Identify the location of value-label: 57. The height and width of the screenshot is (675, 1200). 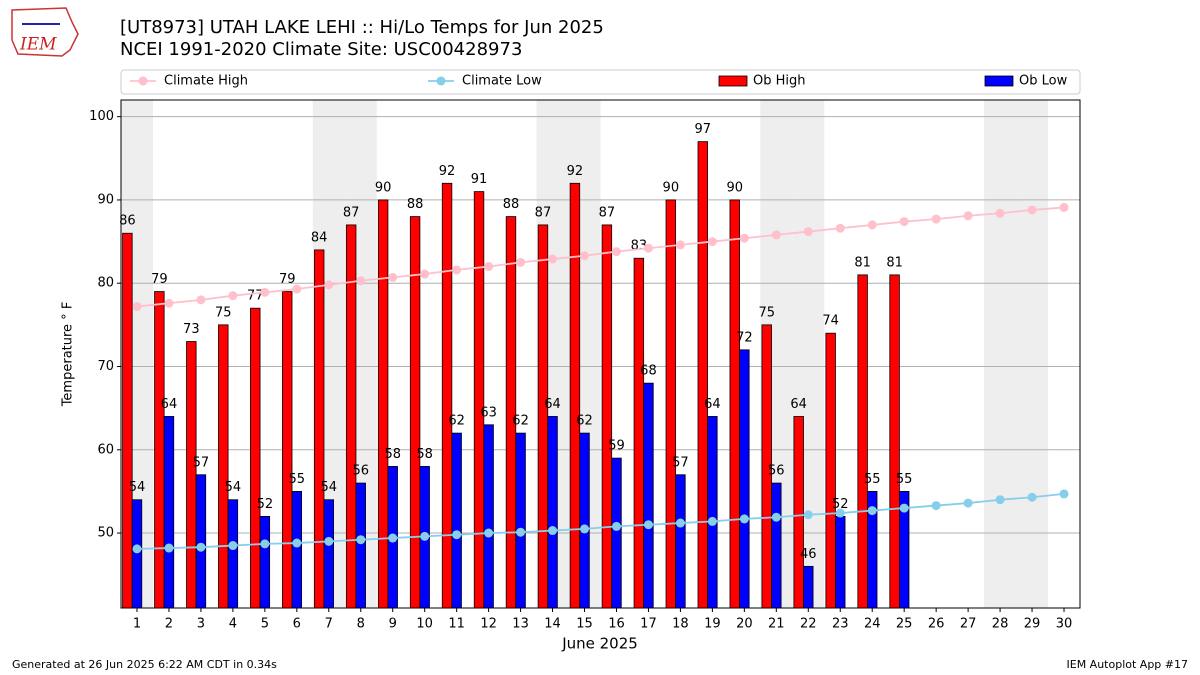
(201, 462).